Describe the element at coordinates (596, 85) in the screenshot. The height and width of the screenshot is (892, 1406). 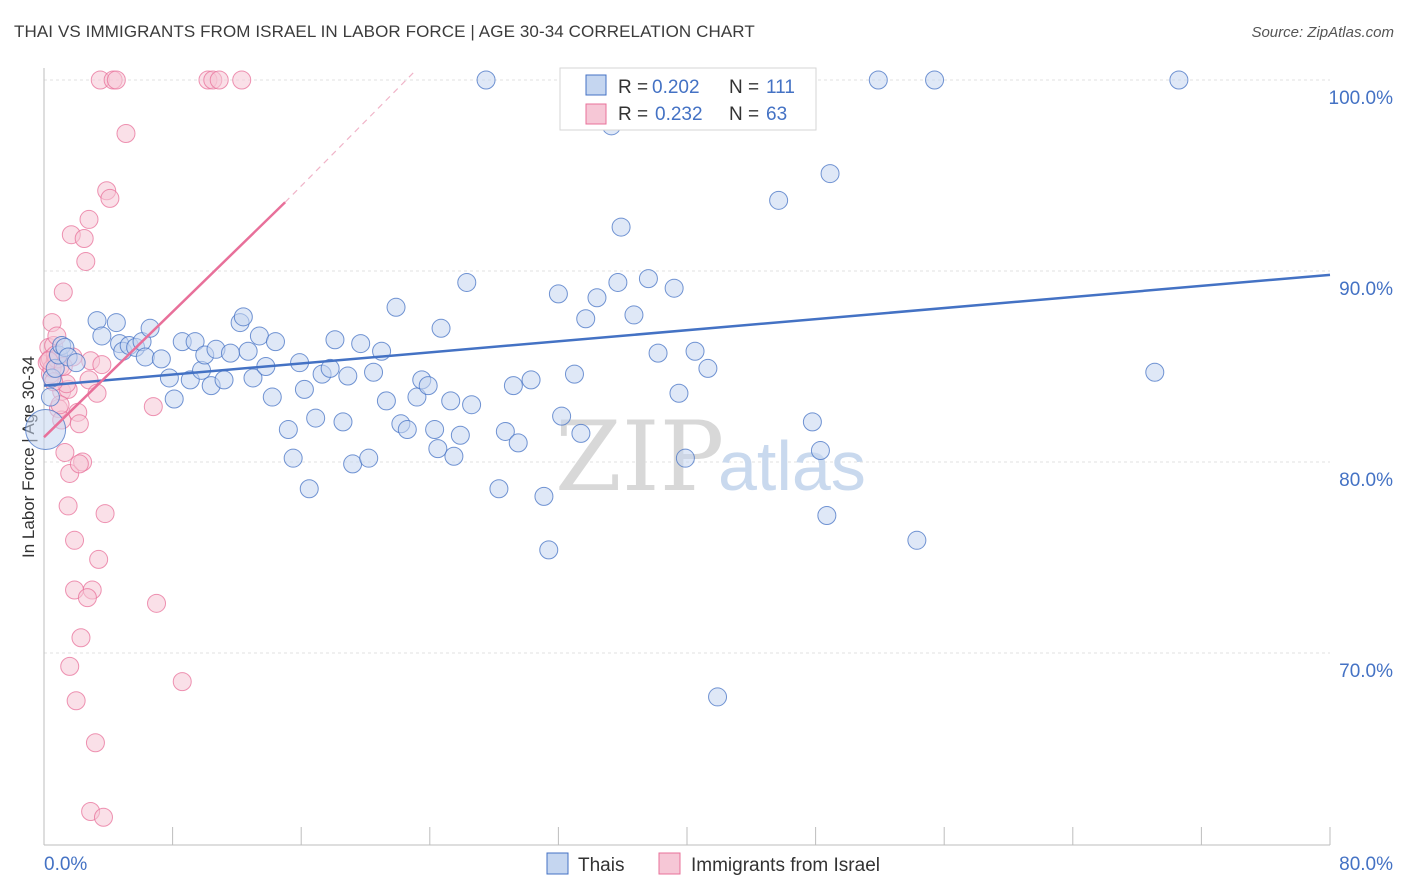
I see `legend-swatch-thais` at that location.